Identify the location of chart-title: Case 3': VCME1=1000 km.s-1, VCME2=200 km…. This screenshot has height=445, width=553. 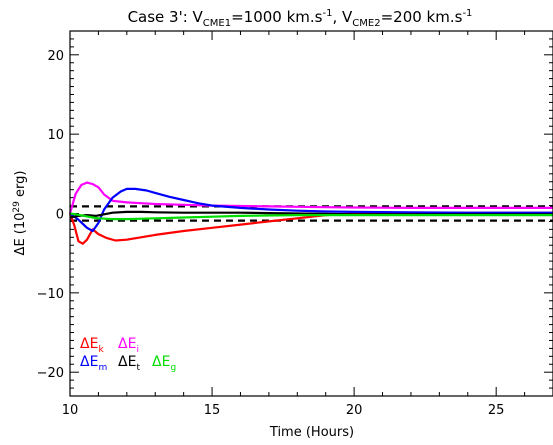
(300, 18).